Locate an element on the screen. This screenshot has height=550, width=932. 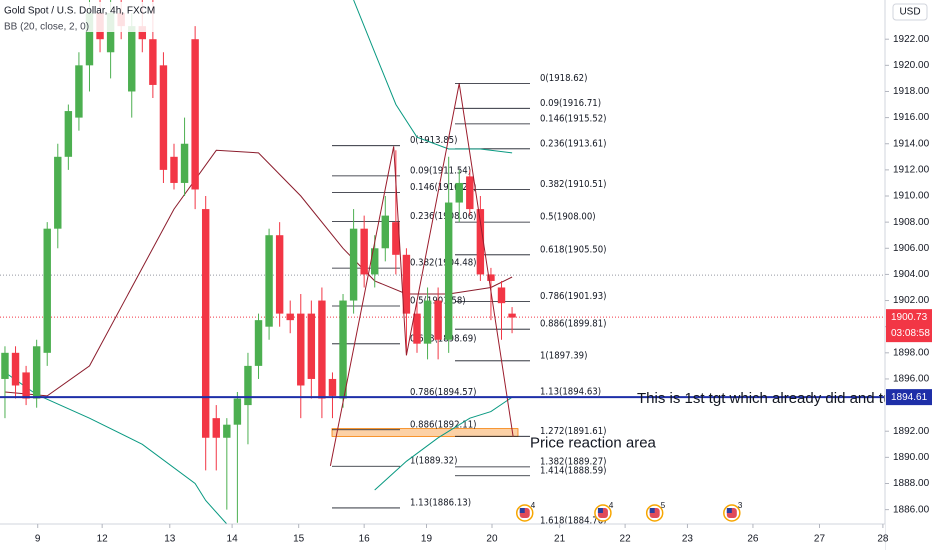
fib-label: 0.236(1908.06) is located at coordinates (443, 216).